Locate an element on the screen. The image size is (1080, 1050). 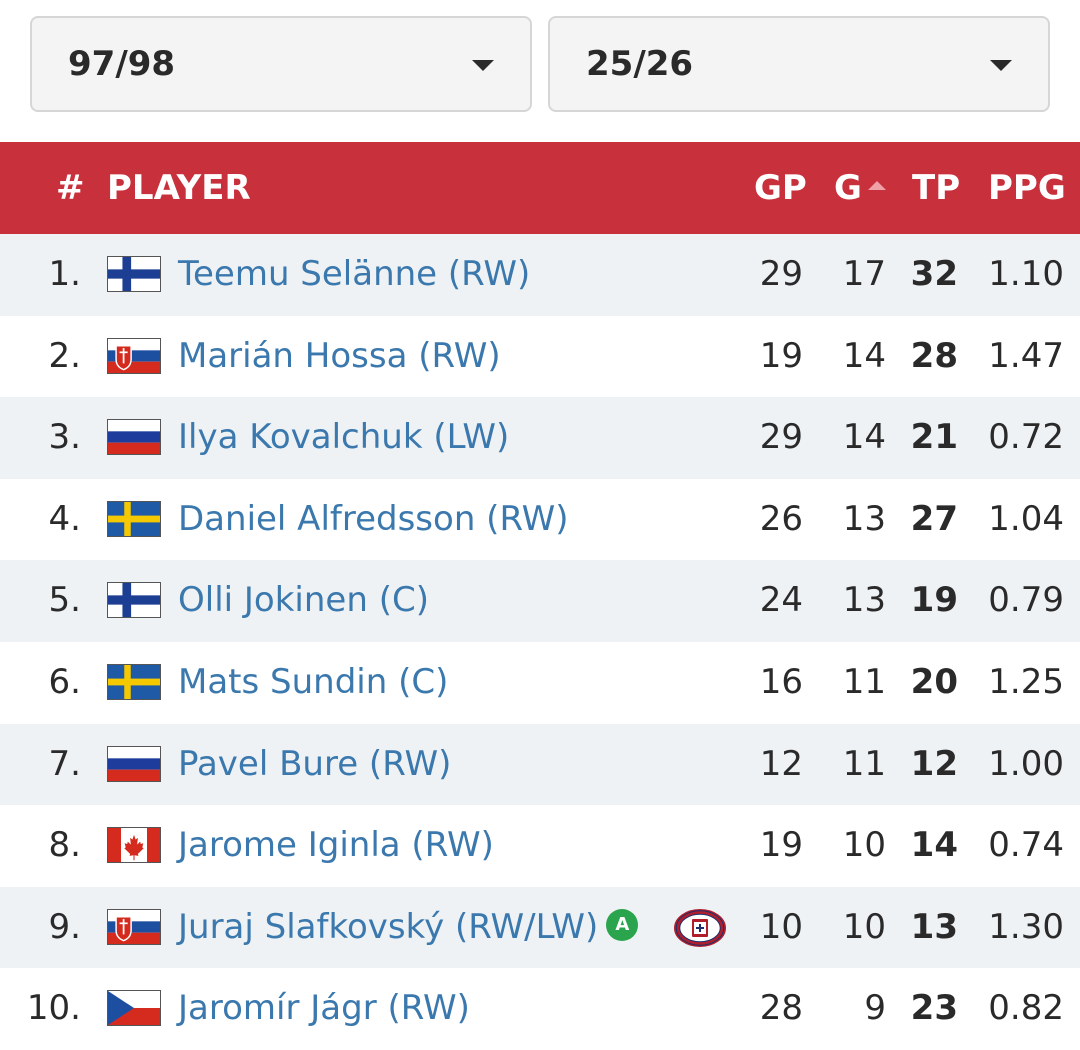
player-link: Pavel Bure (RW) is located at coordinates (315, 763).